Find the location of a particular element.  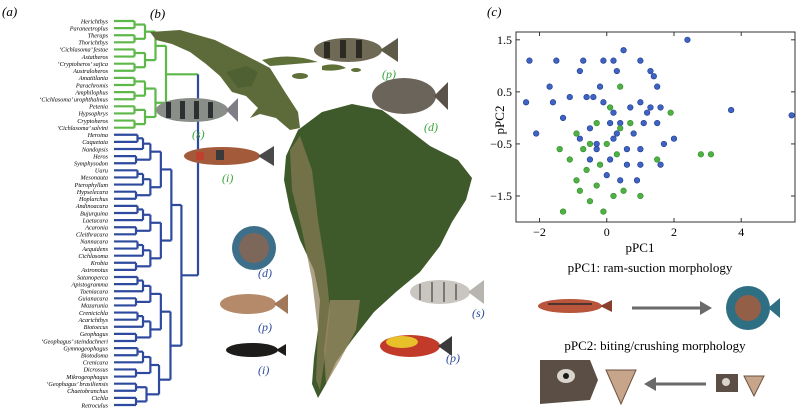

taxon-label: Thorichthys is located at coordinates (93, 43).